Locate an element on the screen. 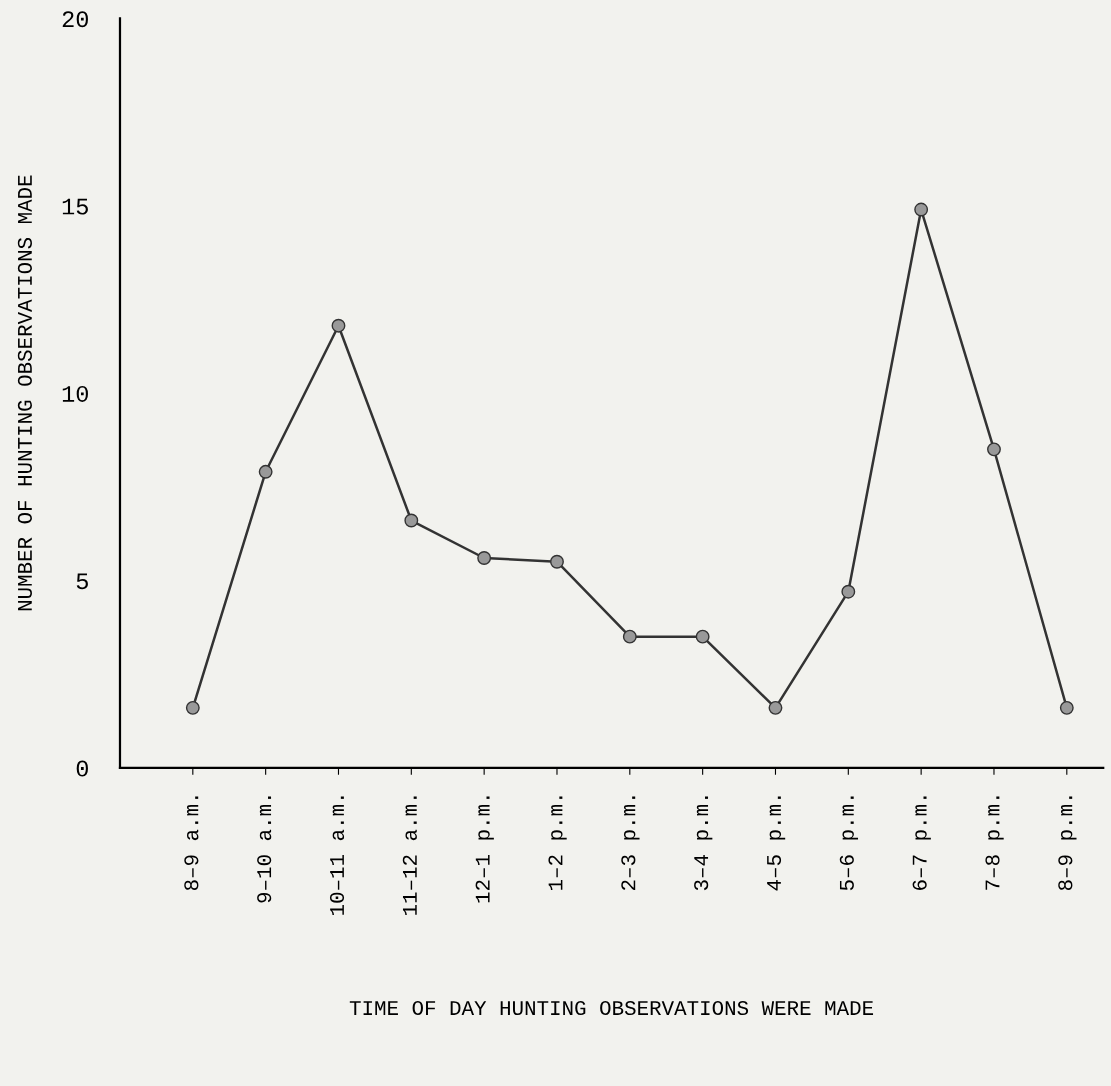 Image resolution: width=1111 pixels, height=1086 pixels. y-axis-title: NUMBER OF HUNTING OBSERVATIONS MADE is located at coordinates (24, 393).